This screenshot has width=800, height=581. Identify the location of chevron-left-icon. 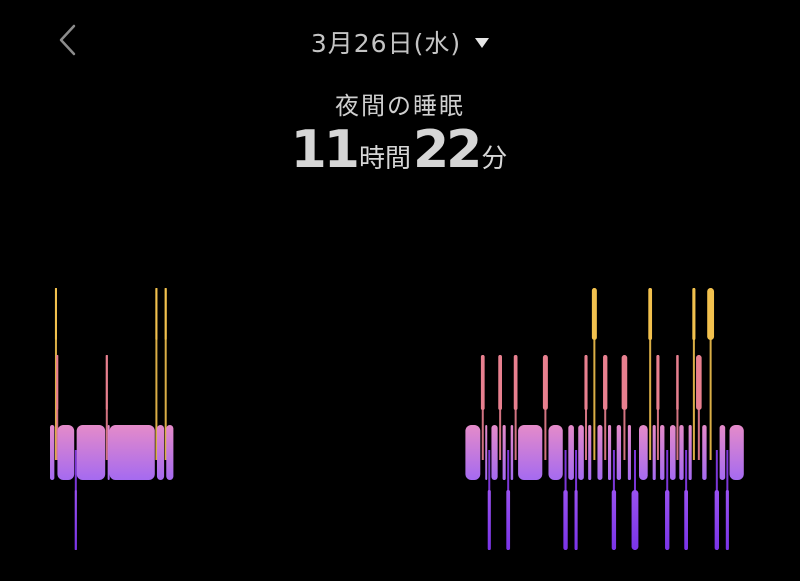
(67, 40).